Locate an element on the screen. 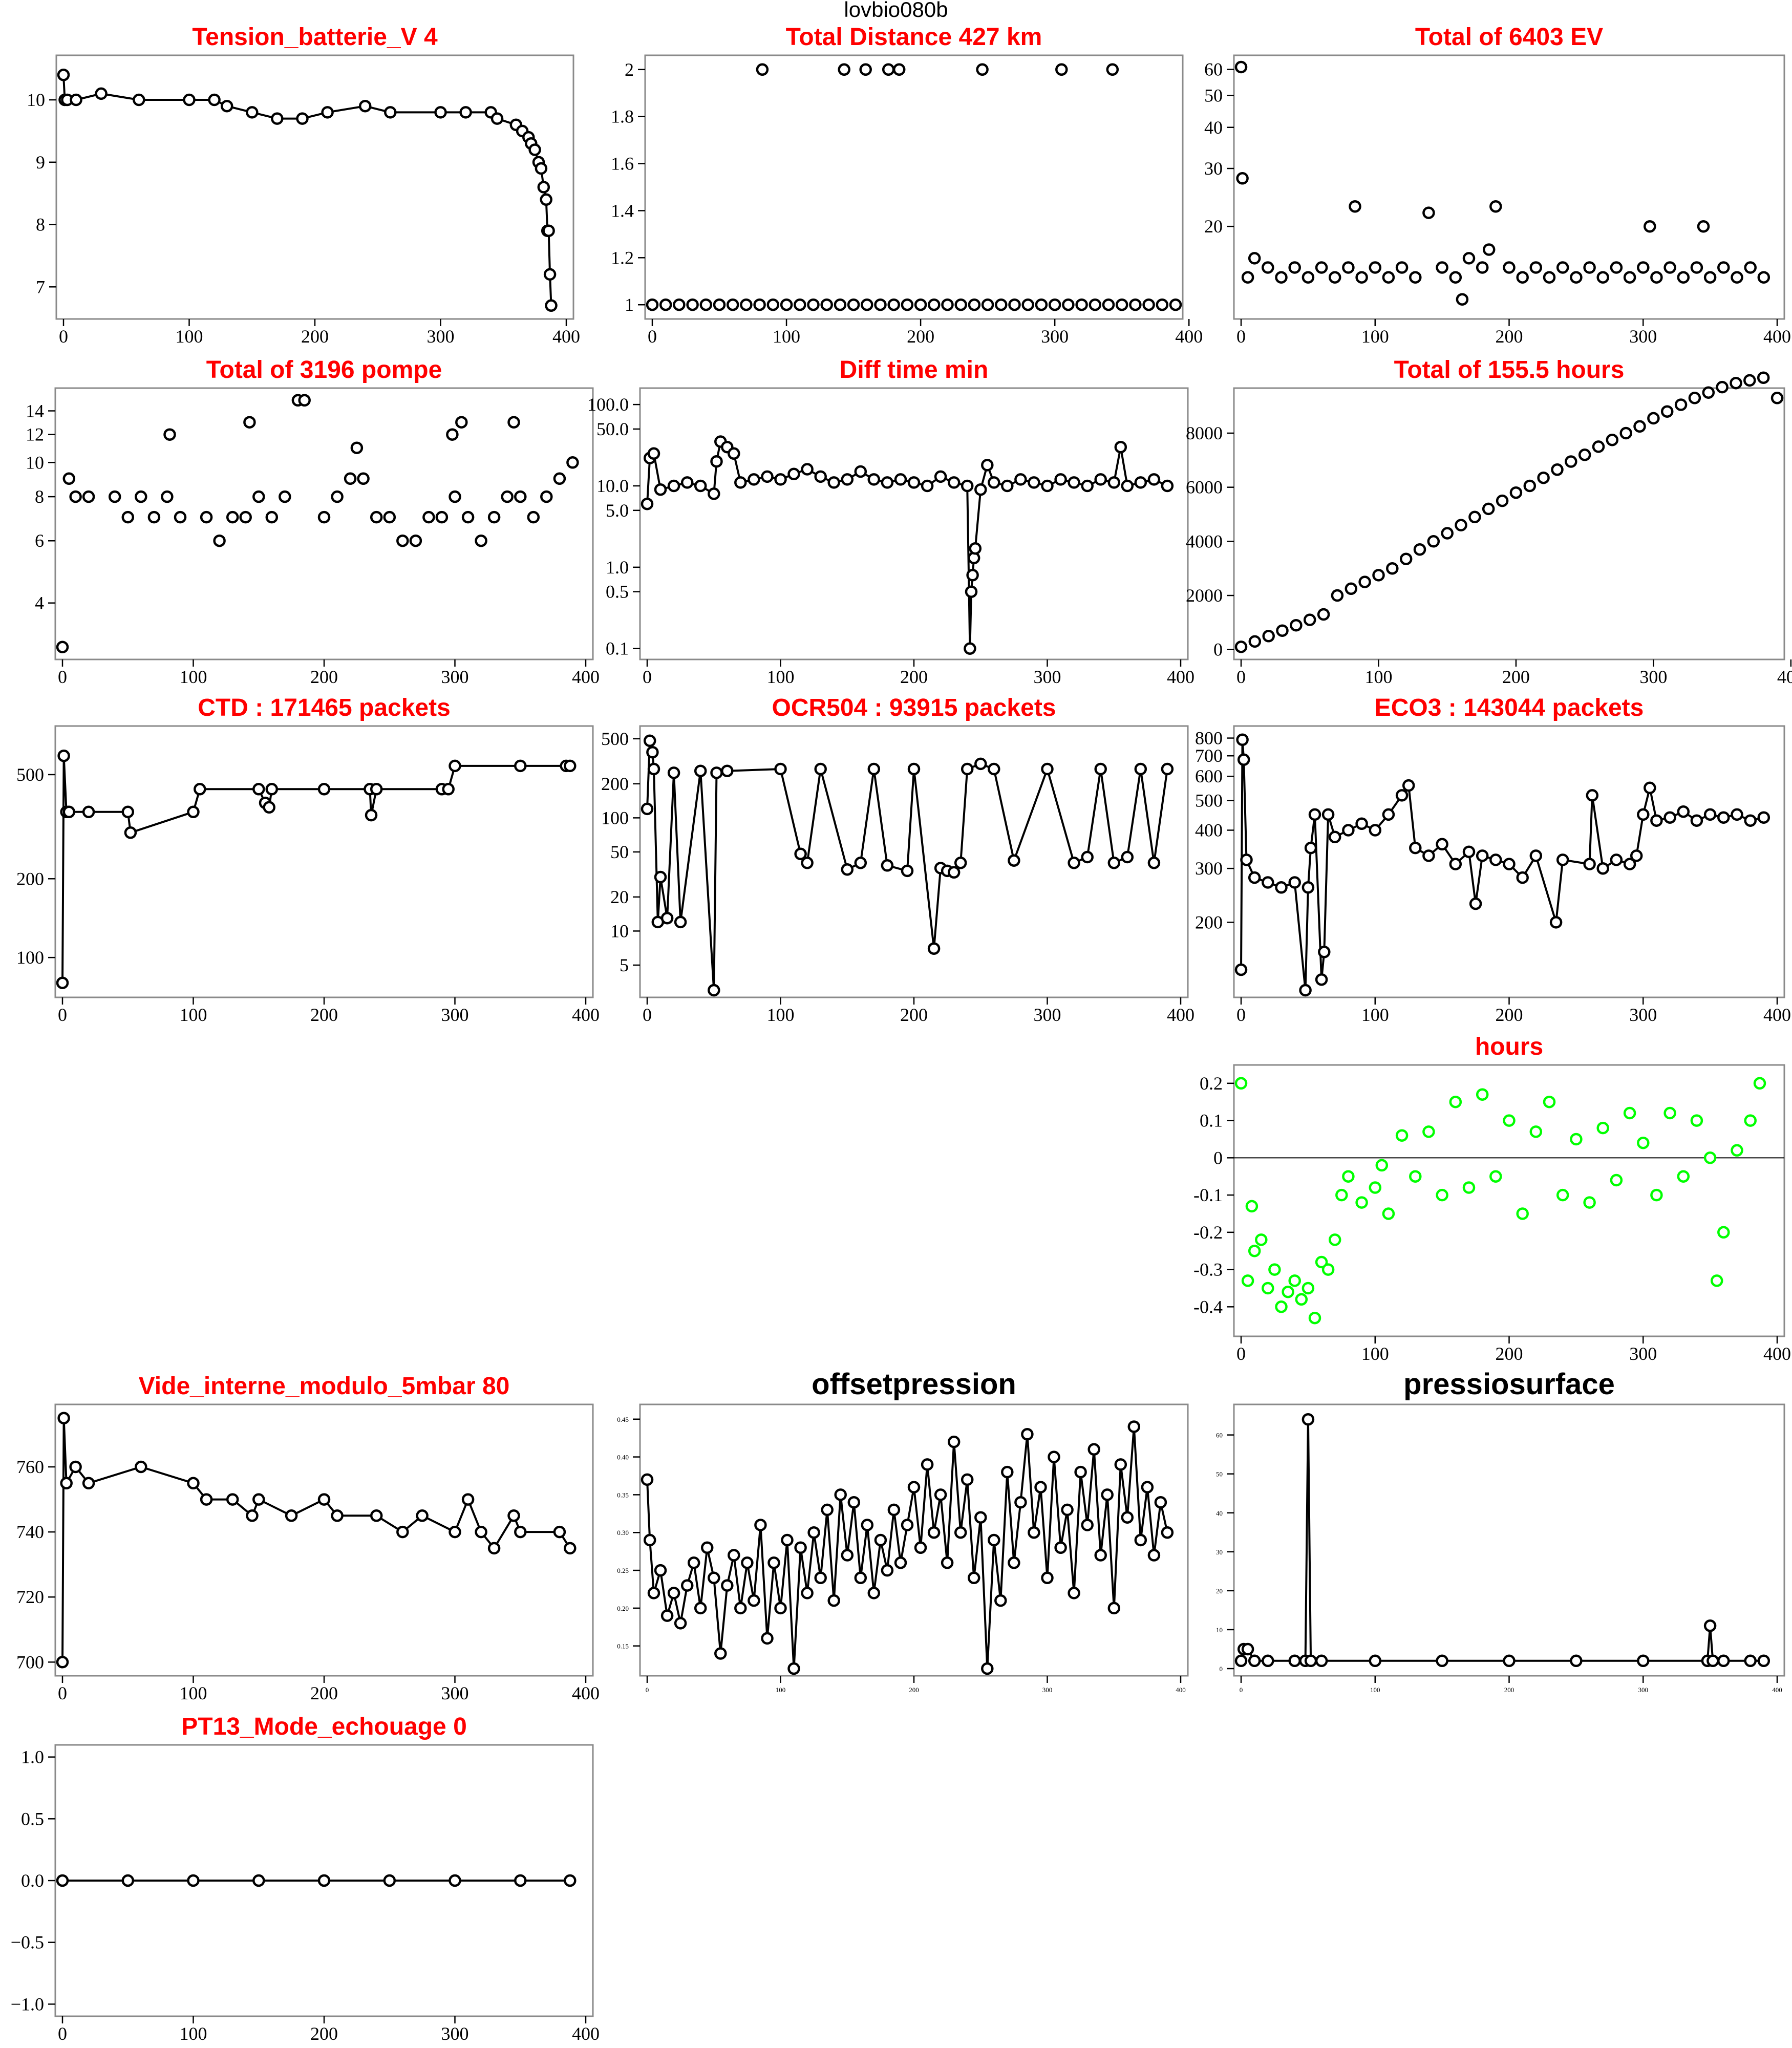 The height and width of the screenshot is (2048, 1792). y-tick-label: 0.5 is located at coordinates (617, 592).